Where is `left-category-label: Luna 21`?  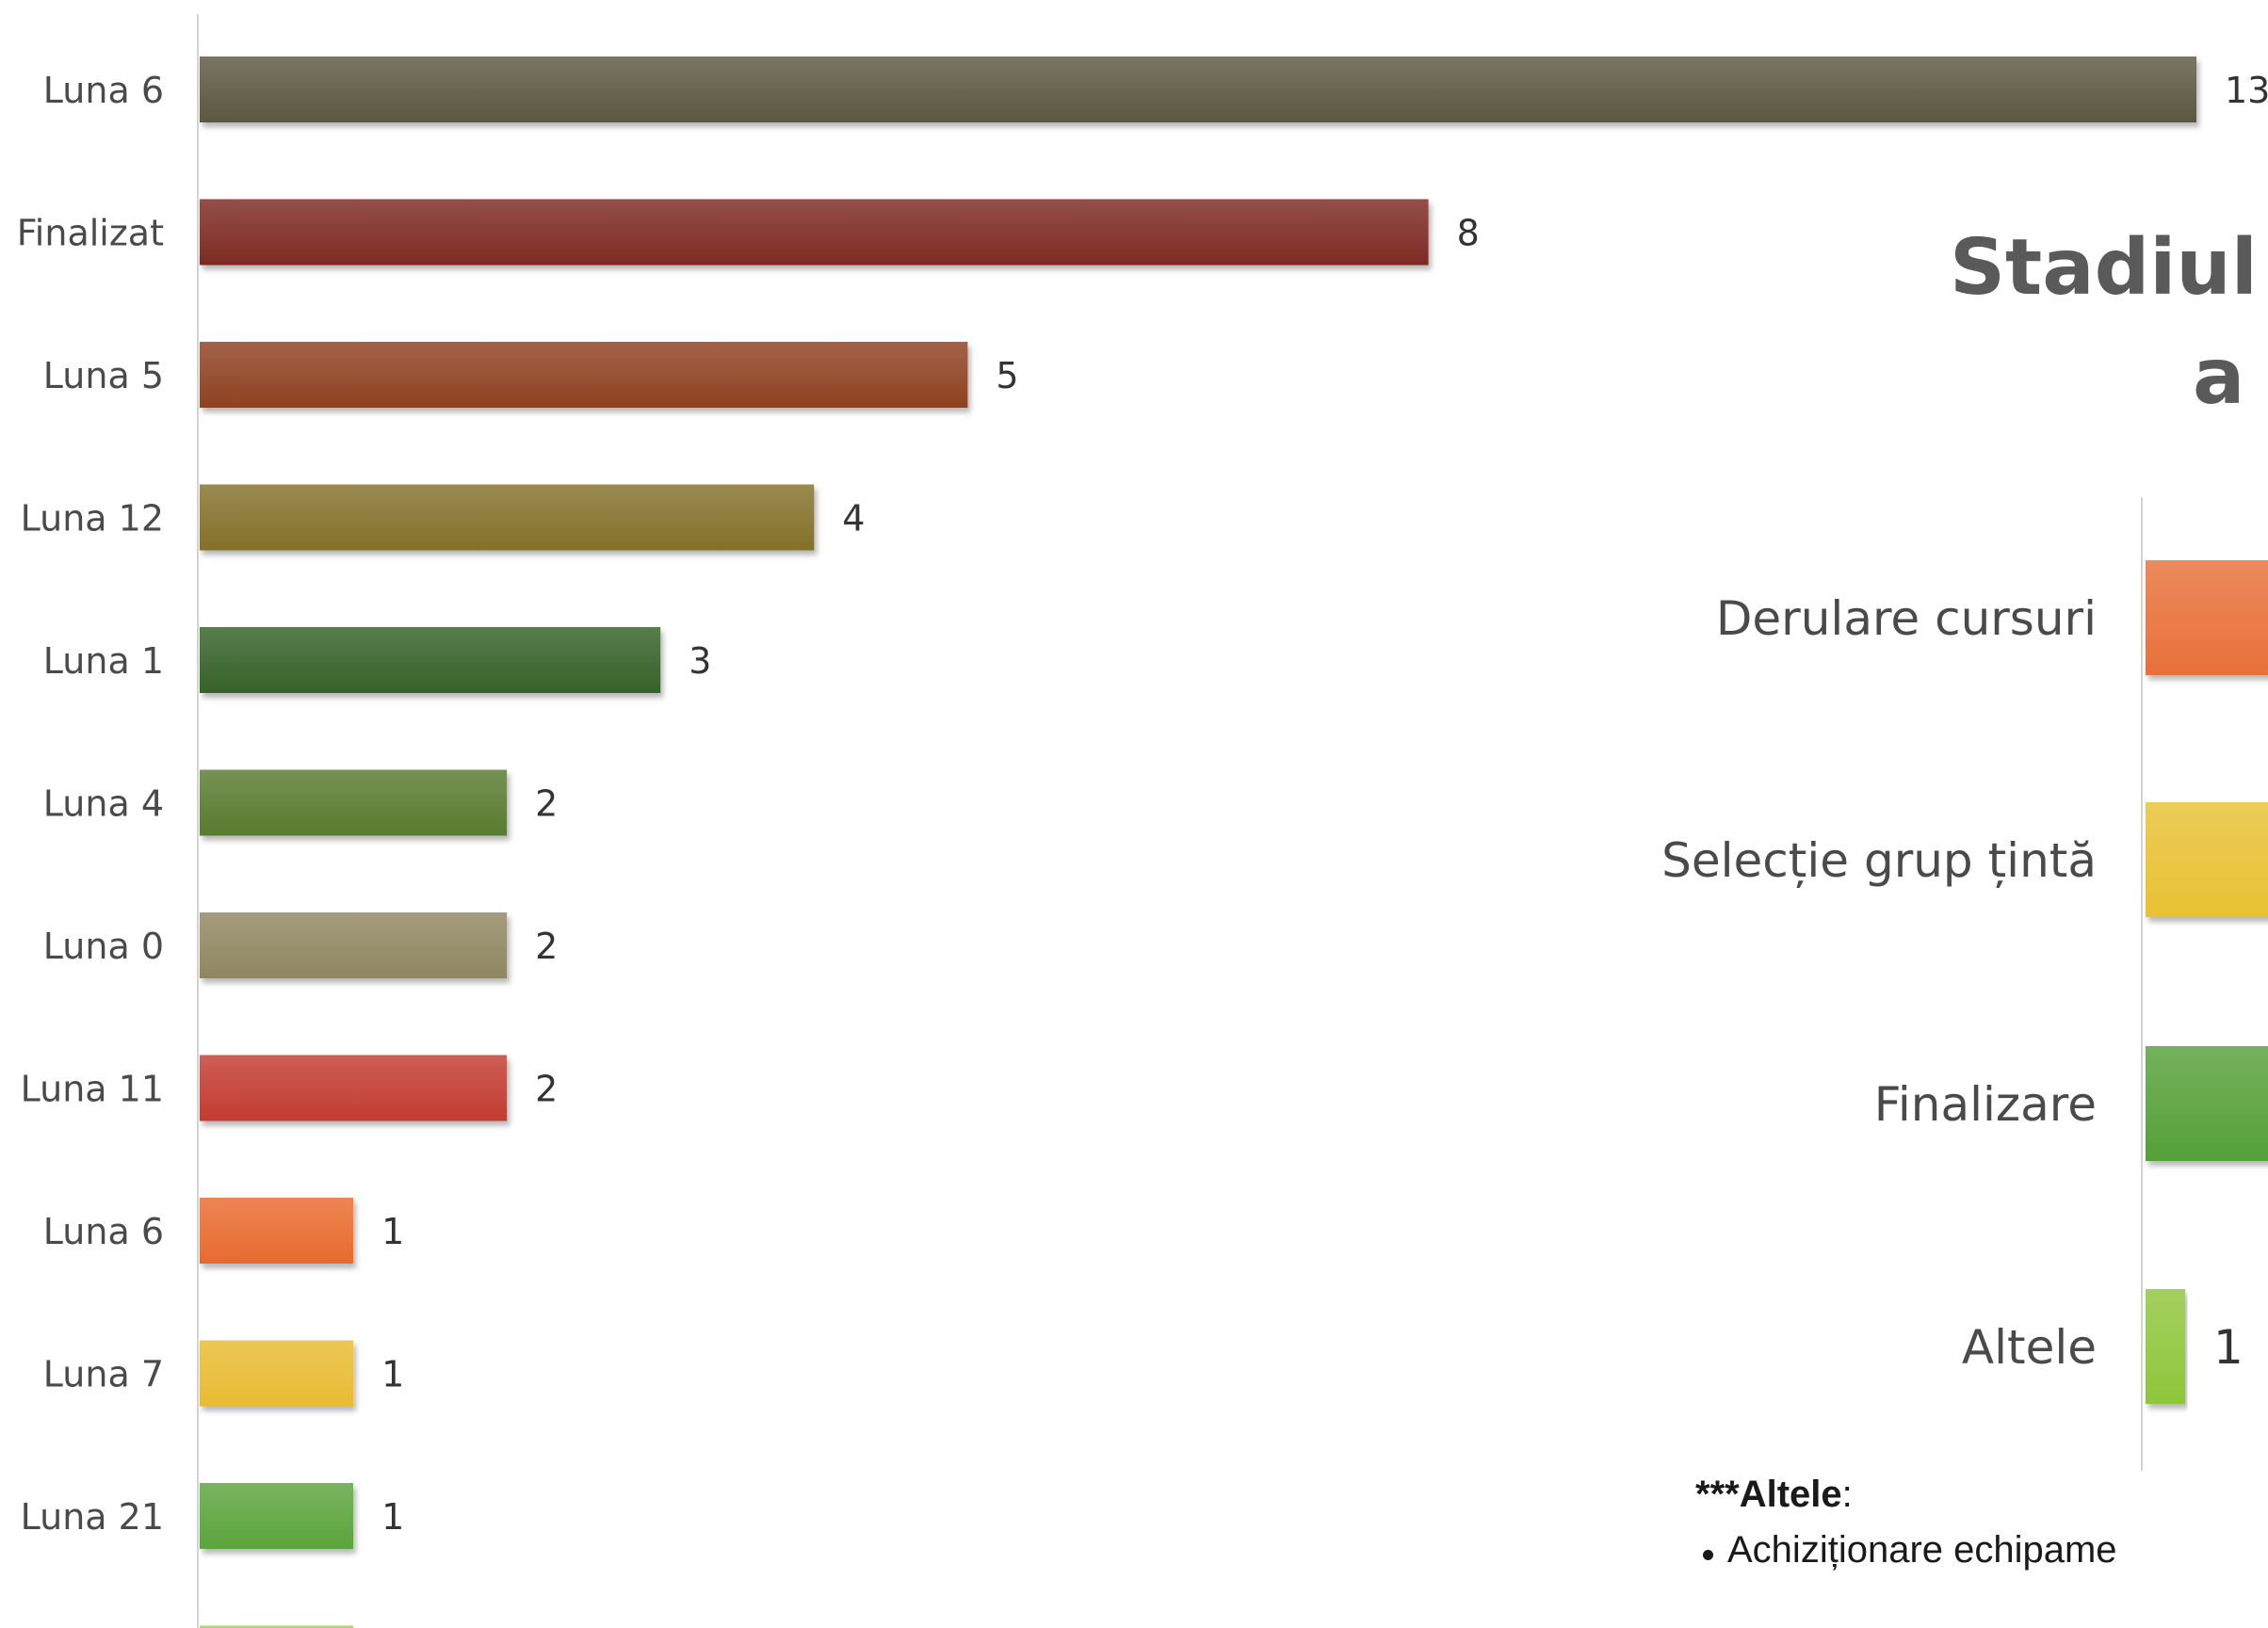 left-category-label: Luna 21 is located at coordinates (93, 1517).